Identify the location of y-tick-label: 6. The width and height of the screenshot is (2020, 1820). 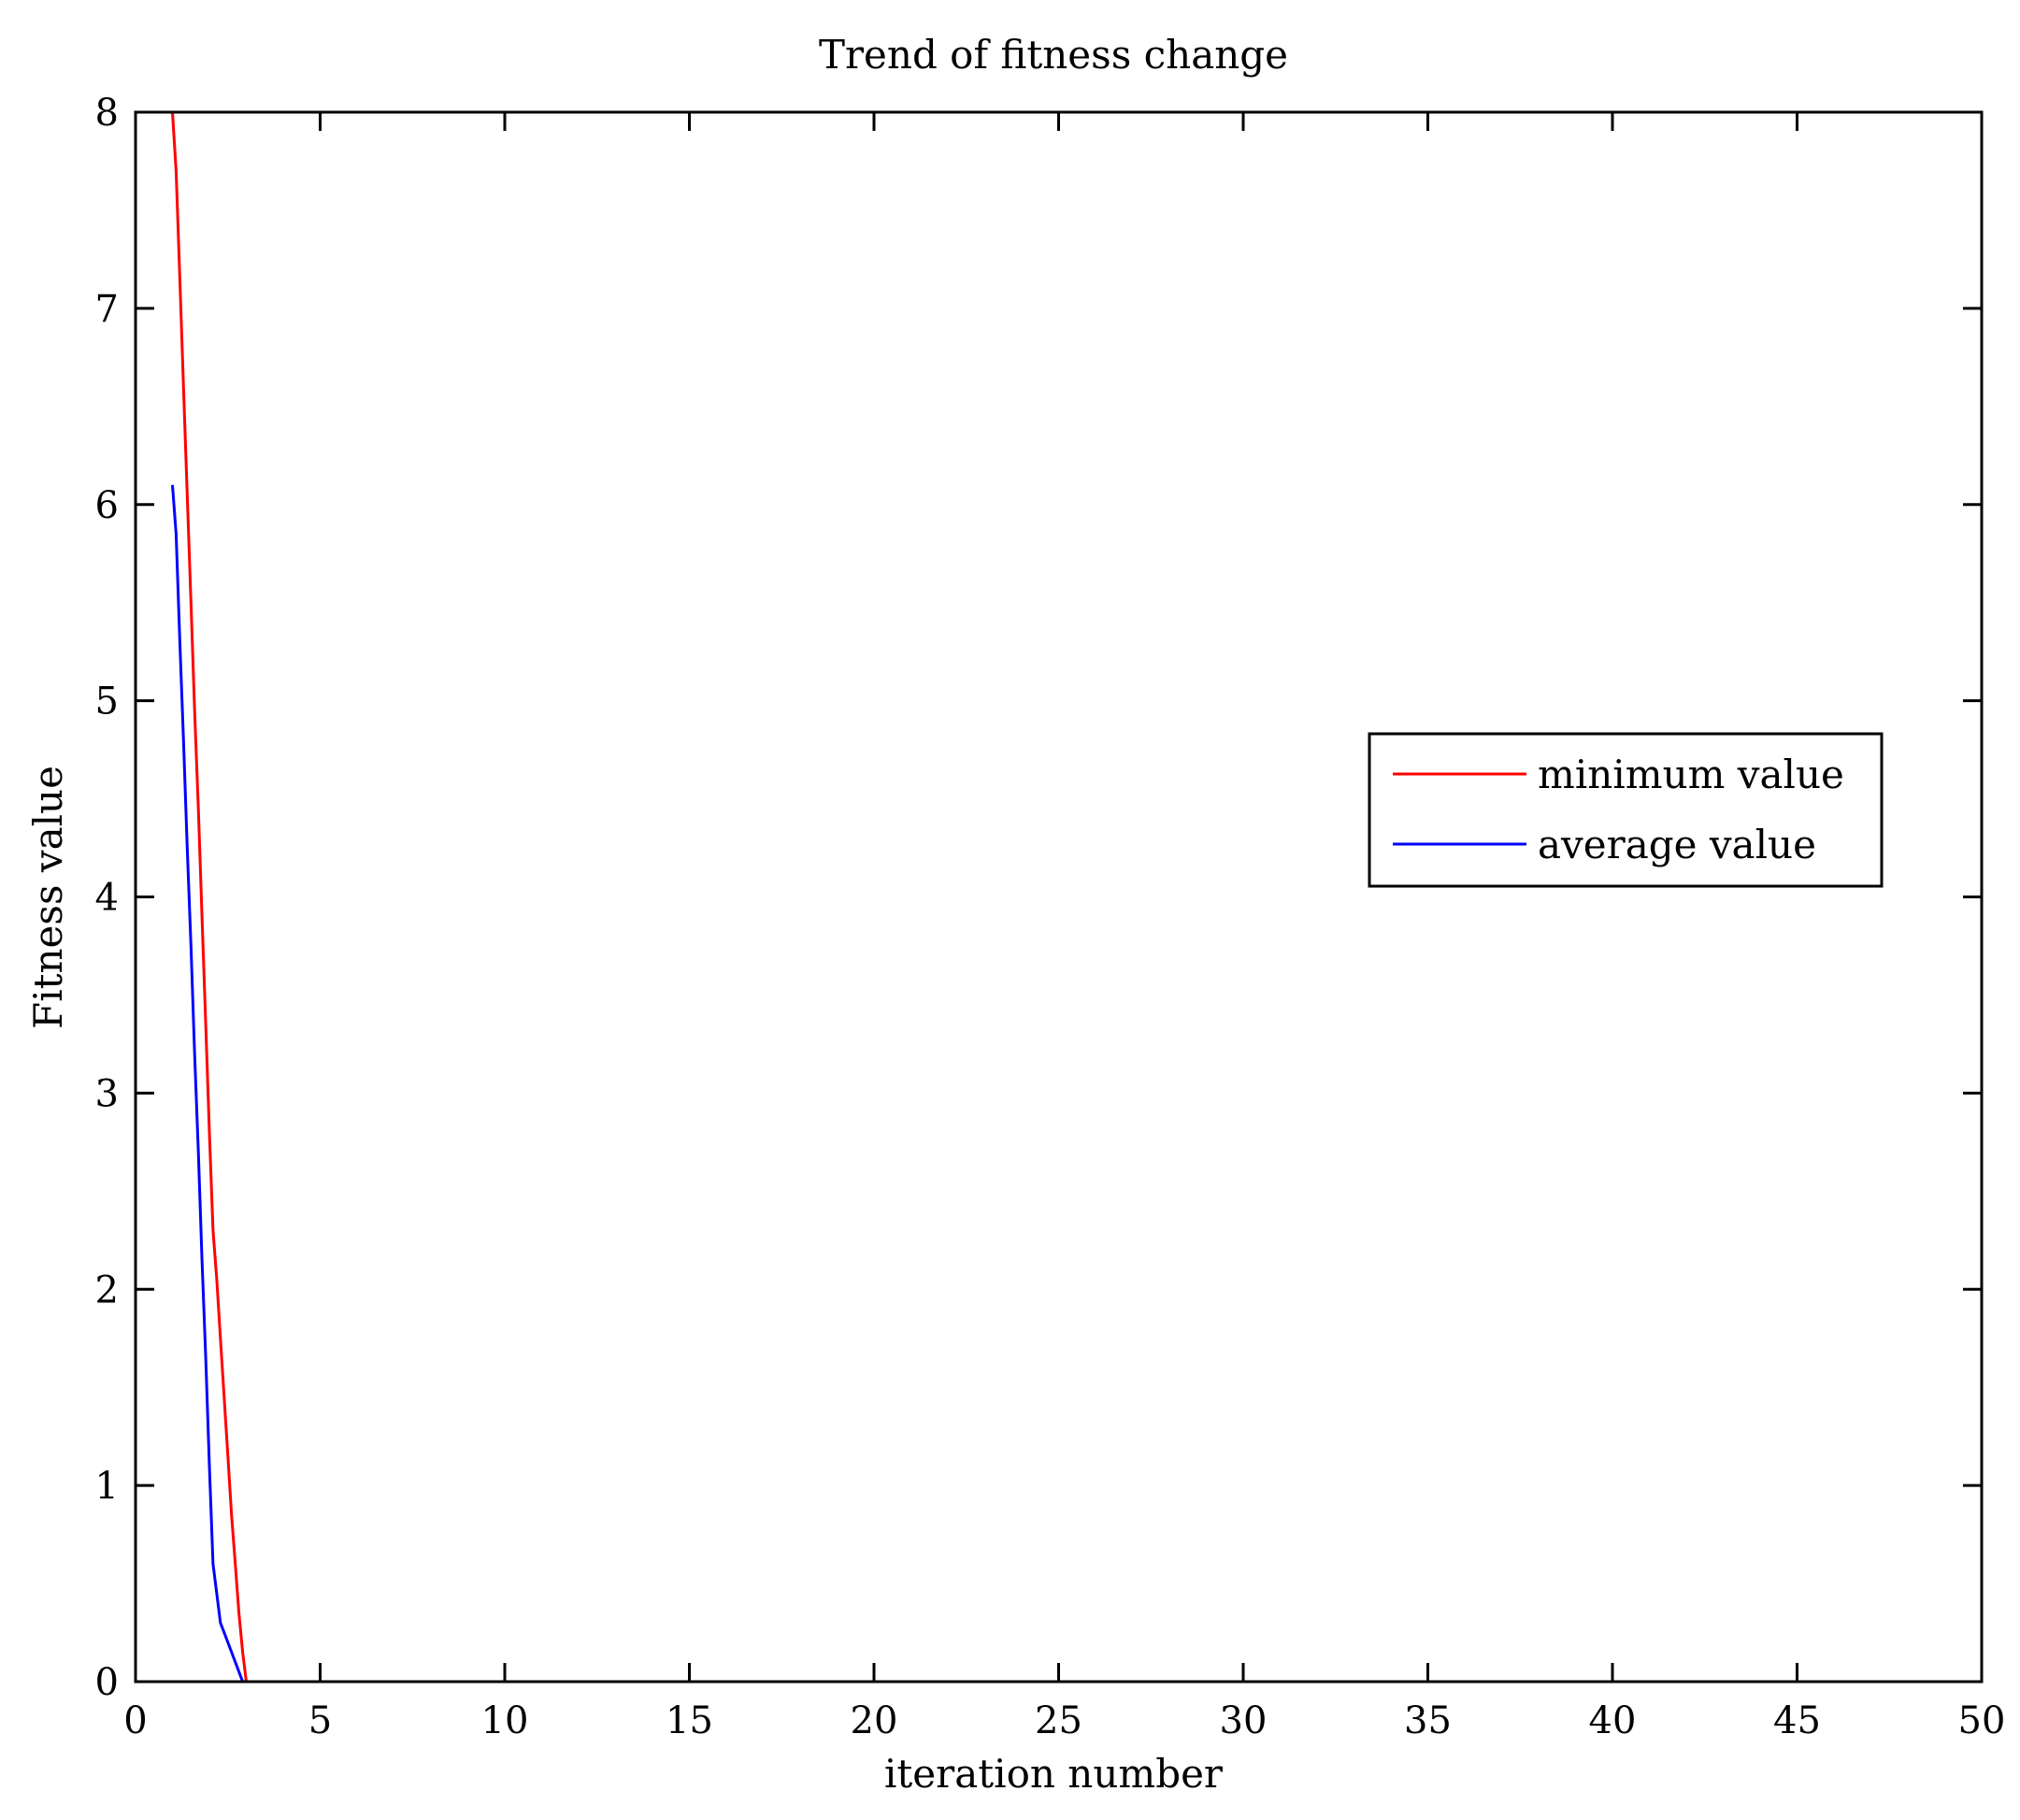
(107, 505).